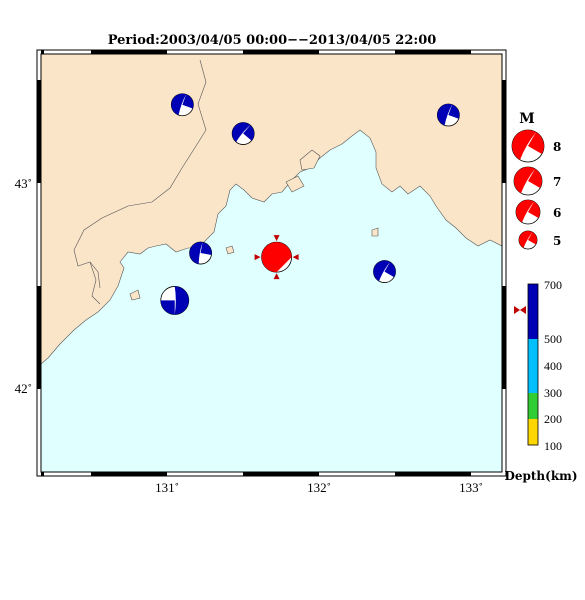 This screenshot has width=585, height=600. I want to click on depth-scale-title: Depth(km), so click(540, 476).